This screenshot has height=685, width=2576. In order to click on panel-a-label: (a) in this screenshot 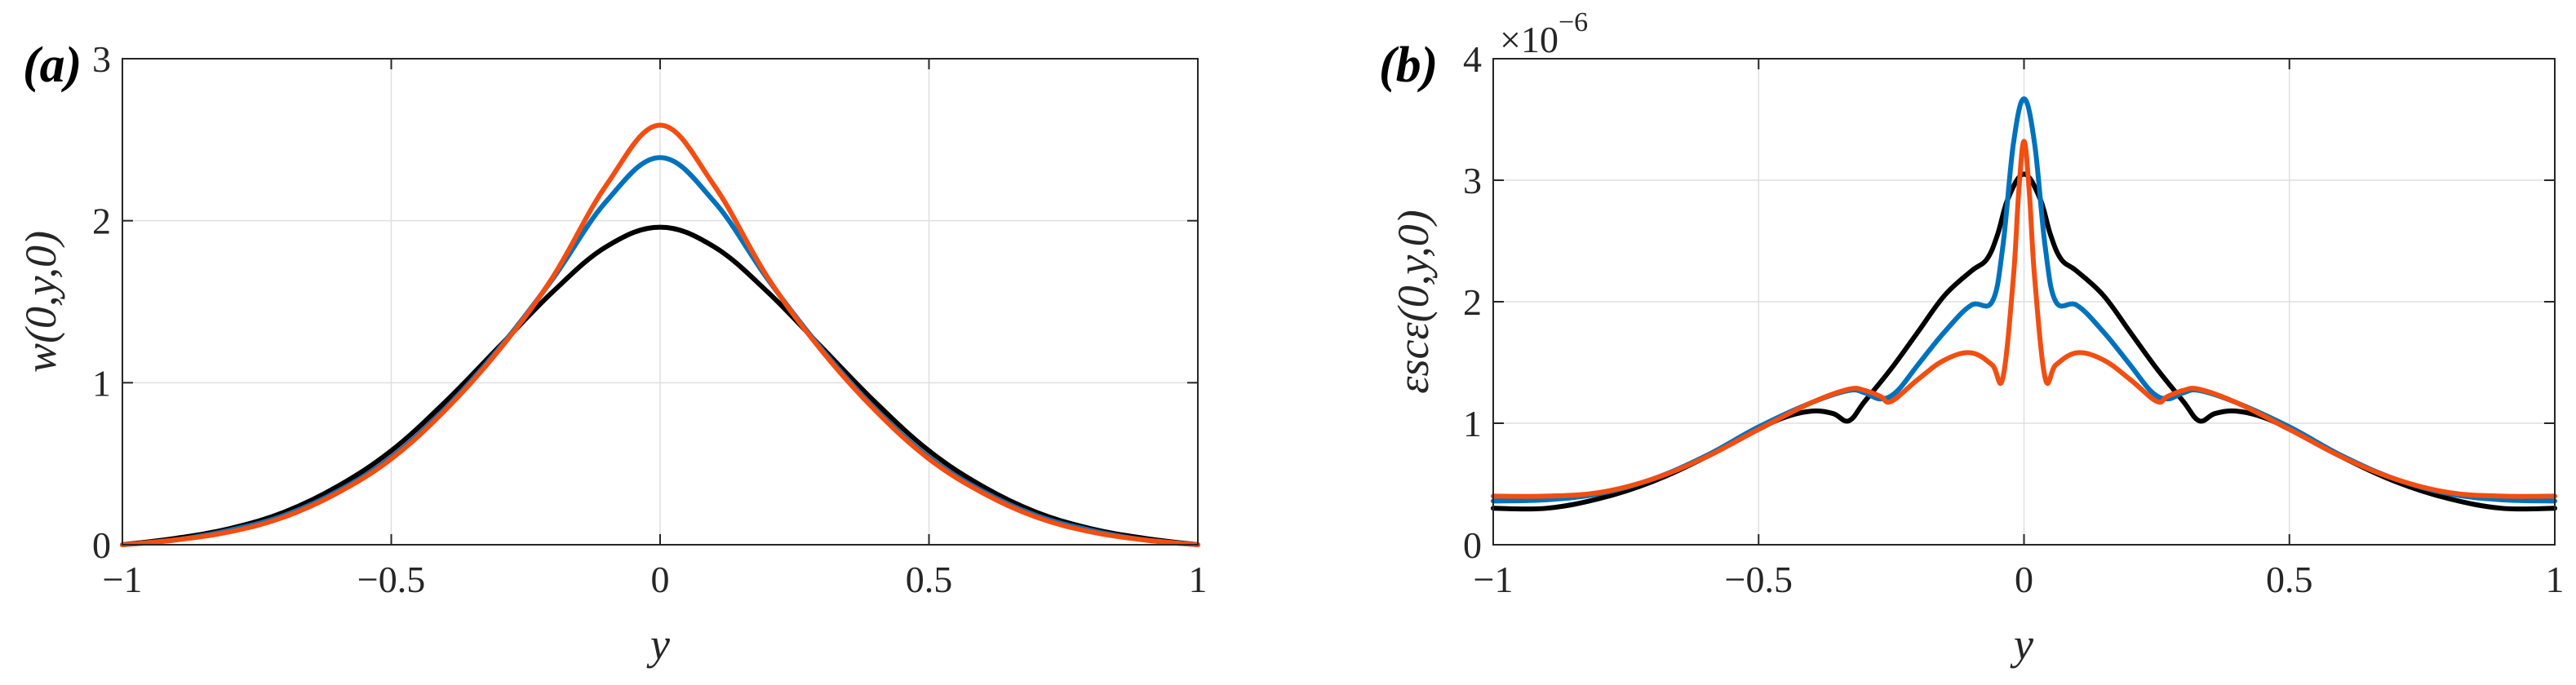, I will do `click(52, 65)`.